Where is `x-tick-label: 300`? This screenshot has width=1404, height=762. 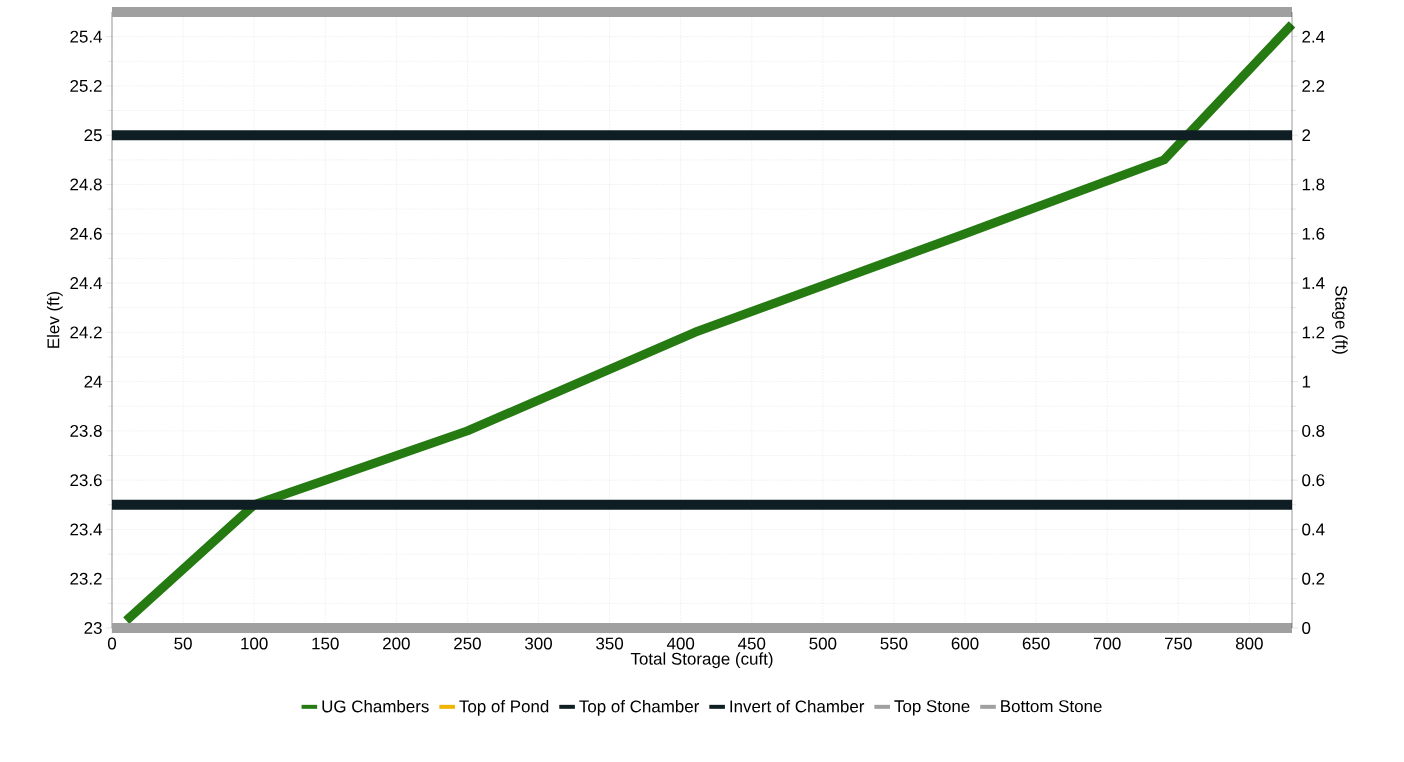 x-tick-label: 300 is located at coordinates (538, 643).